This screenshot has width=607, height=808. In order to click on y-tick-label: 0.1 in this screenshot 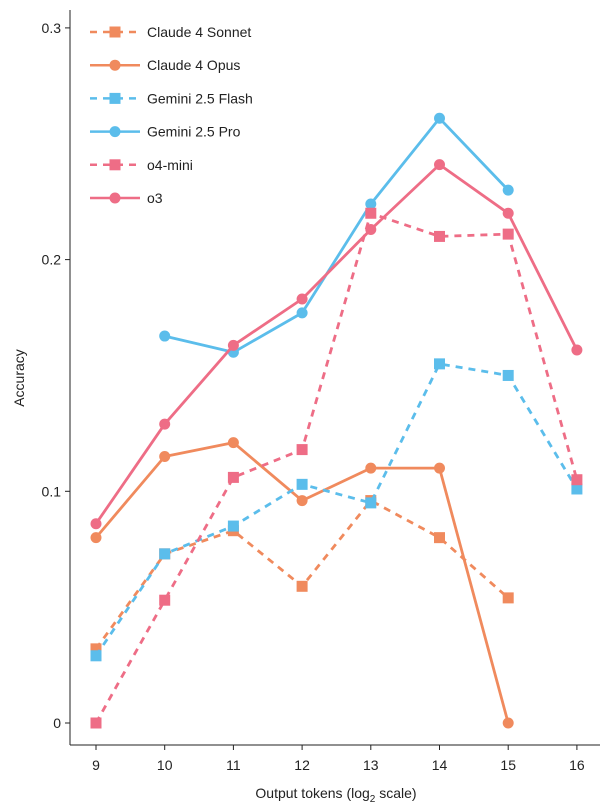, I will do `click(52, 491)`.